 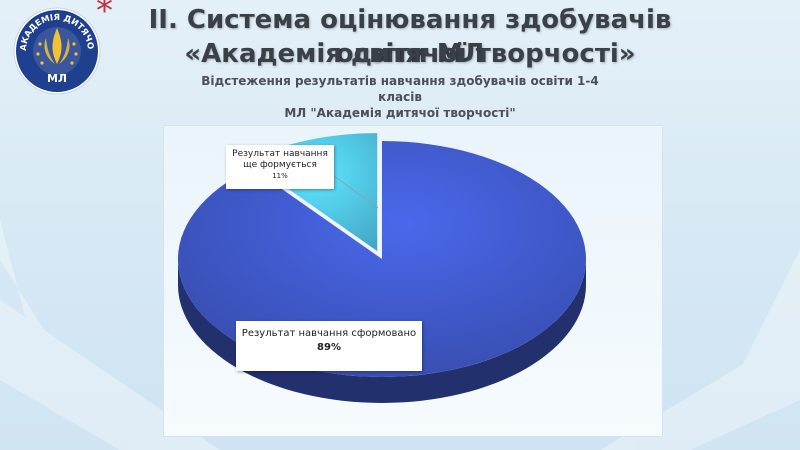 I want to click on slide-title-line2: «Академія дитячої творчості», so click(x=410, y=54).